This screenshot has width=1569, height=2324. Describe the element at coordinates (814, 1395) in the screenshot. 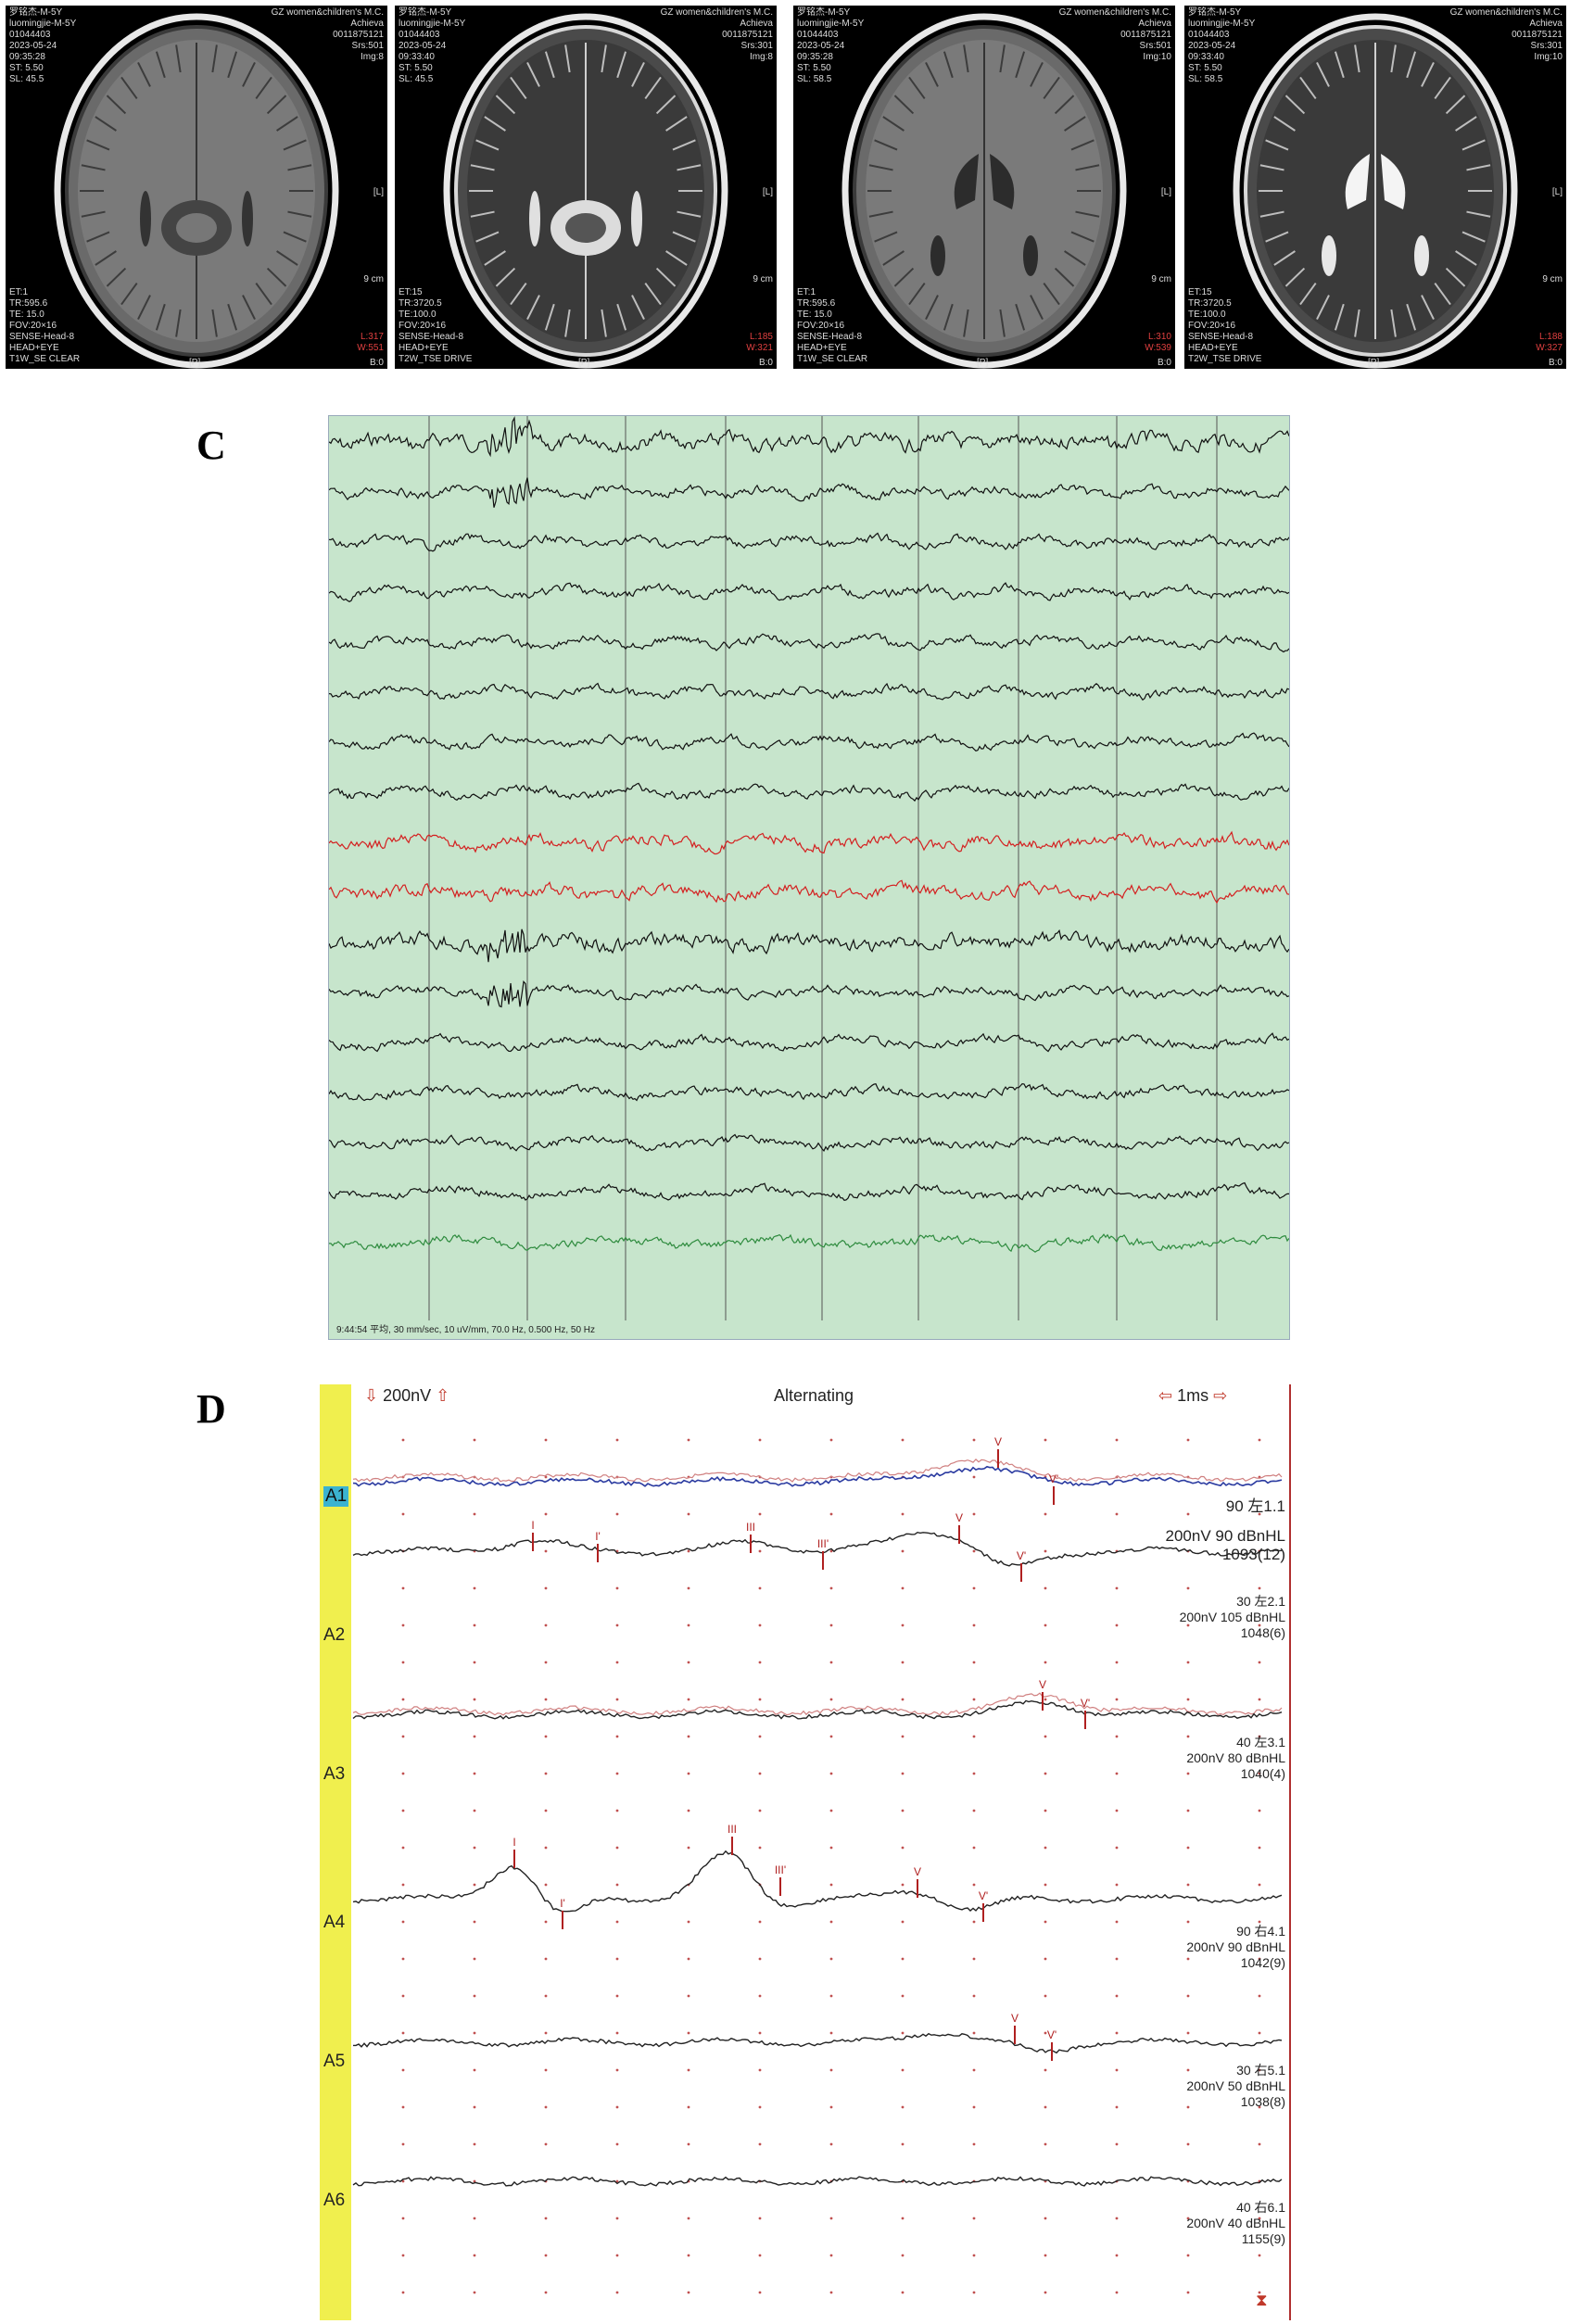

I see `stimulus-polarity-label: Alternating` at that location.